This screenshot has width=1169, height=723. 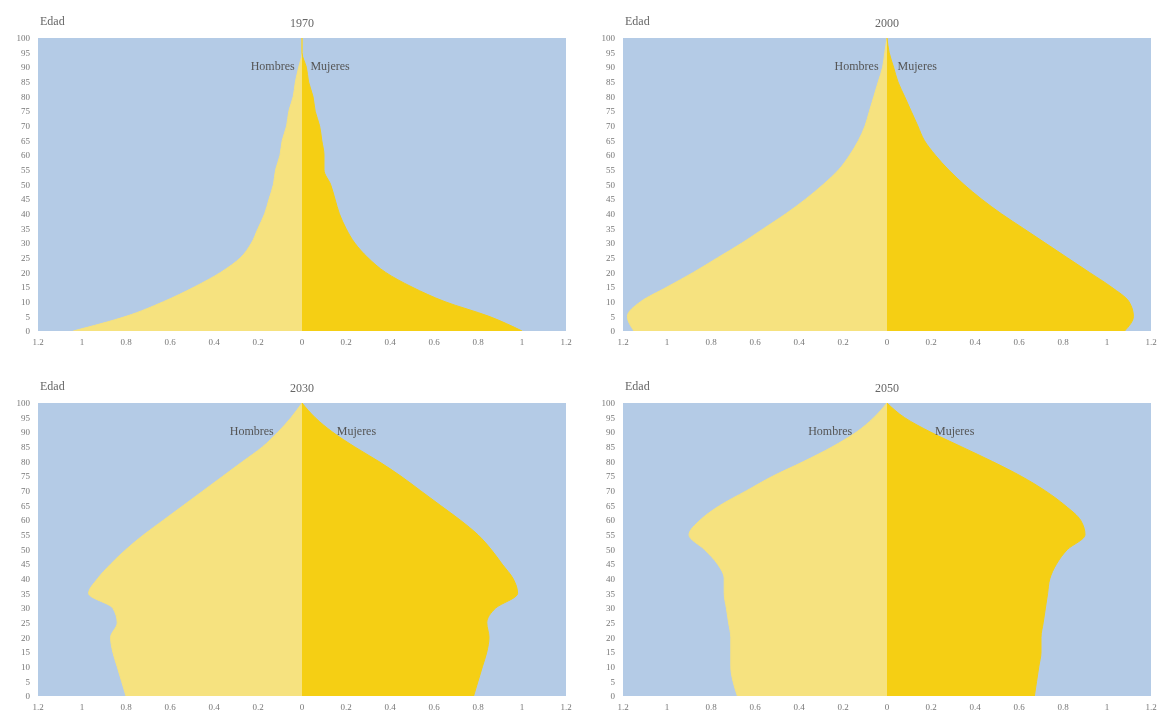 I want to click on chart-title: 2030, so click(x=302, y=388).